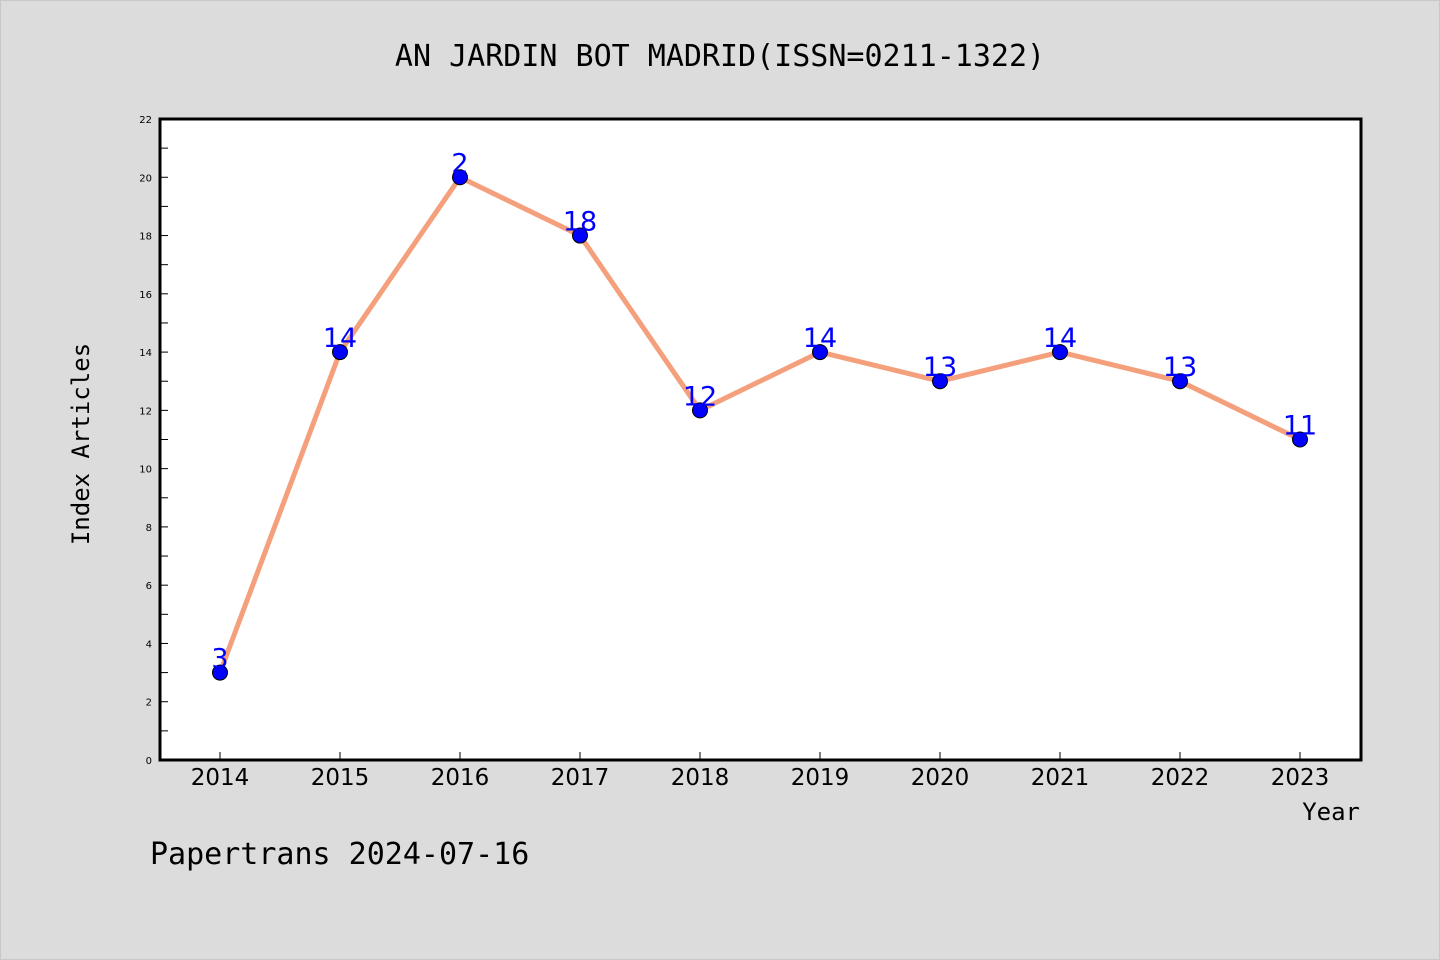 The height and width of the screenshot is (960, 1440). What do you see at coordinates (700, 396) in the screenshot?
I see `data-label: 12` at bounding box center [700, 396].